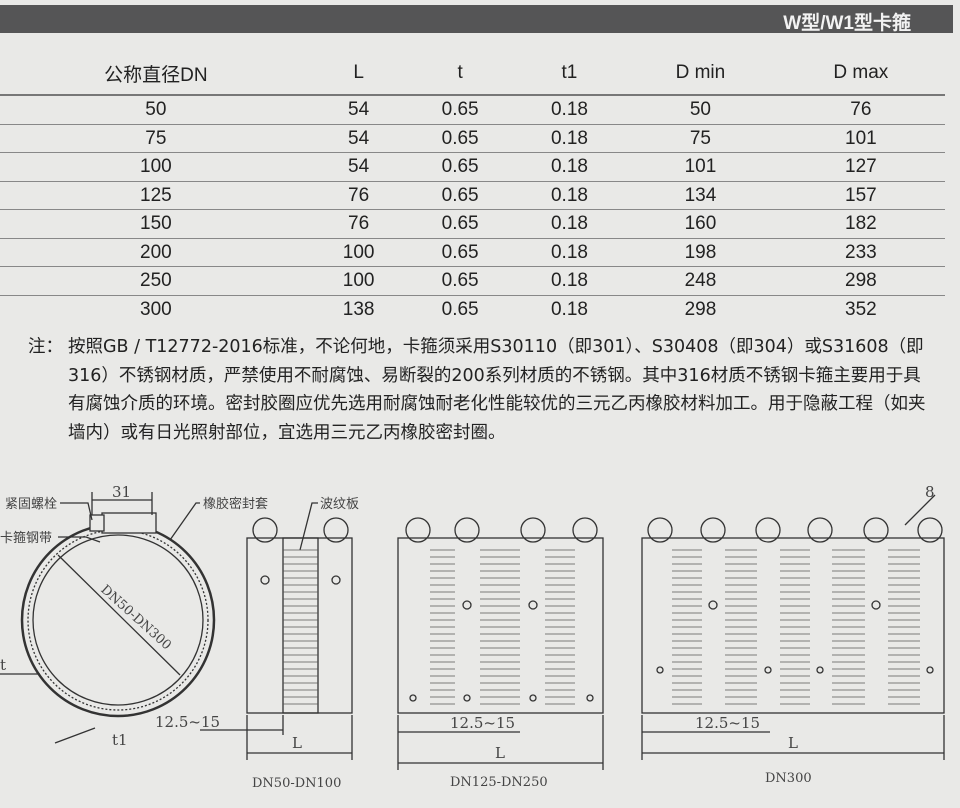 Image resolution: width=960 pixels, height=808 pixels. I want to click on column-header: t, so click(460, 74).